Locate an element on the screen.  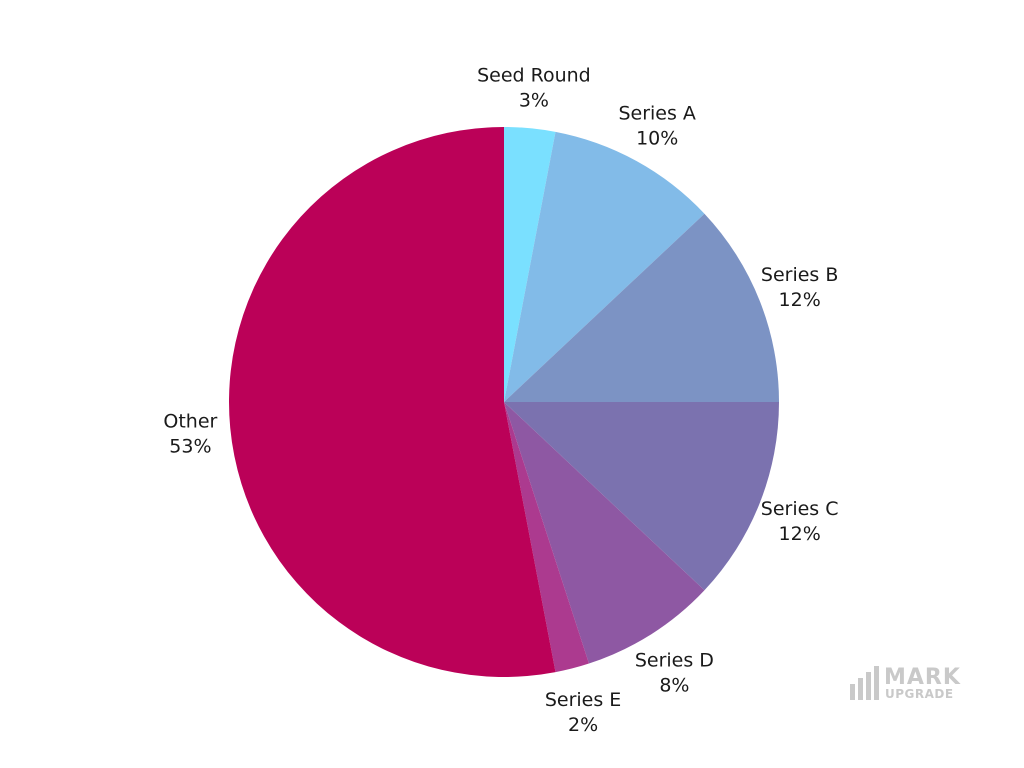
slice-label-series-b: Series B 12% is located at coordinates (800, 287).